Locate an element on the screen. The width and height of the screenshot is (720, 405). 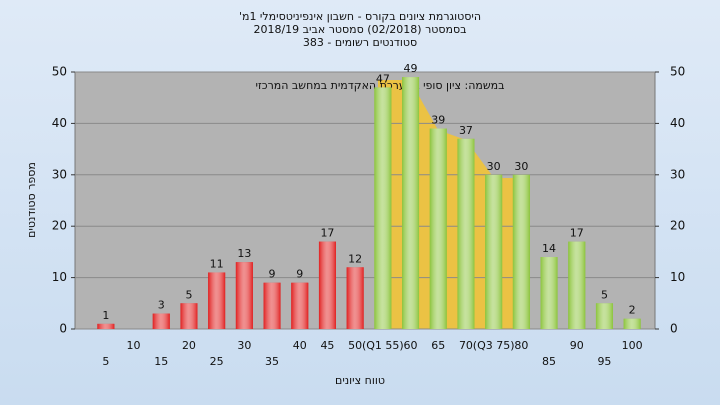
x-tick-label: 65 is located at coordinates (438, 345).